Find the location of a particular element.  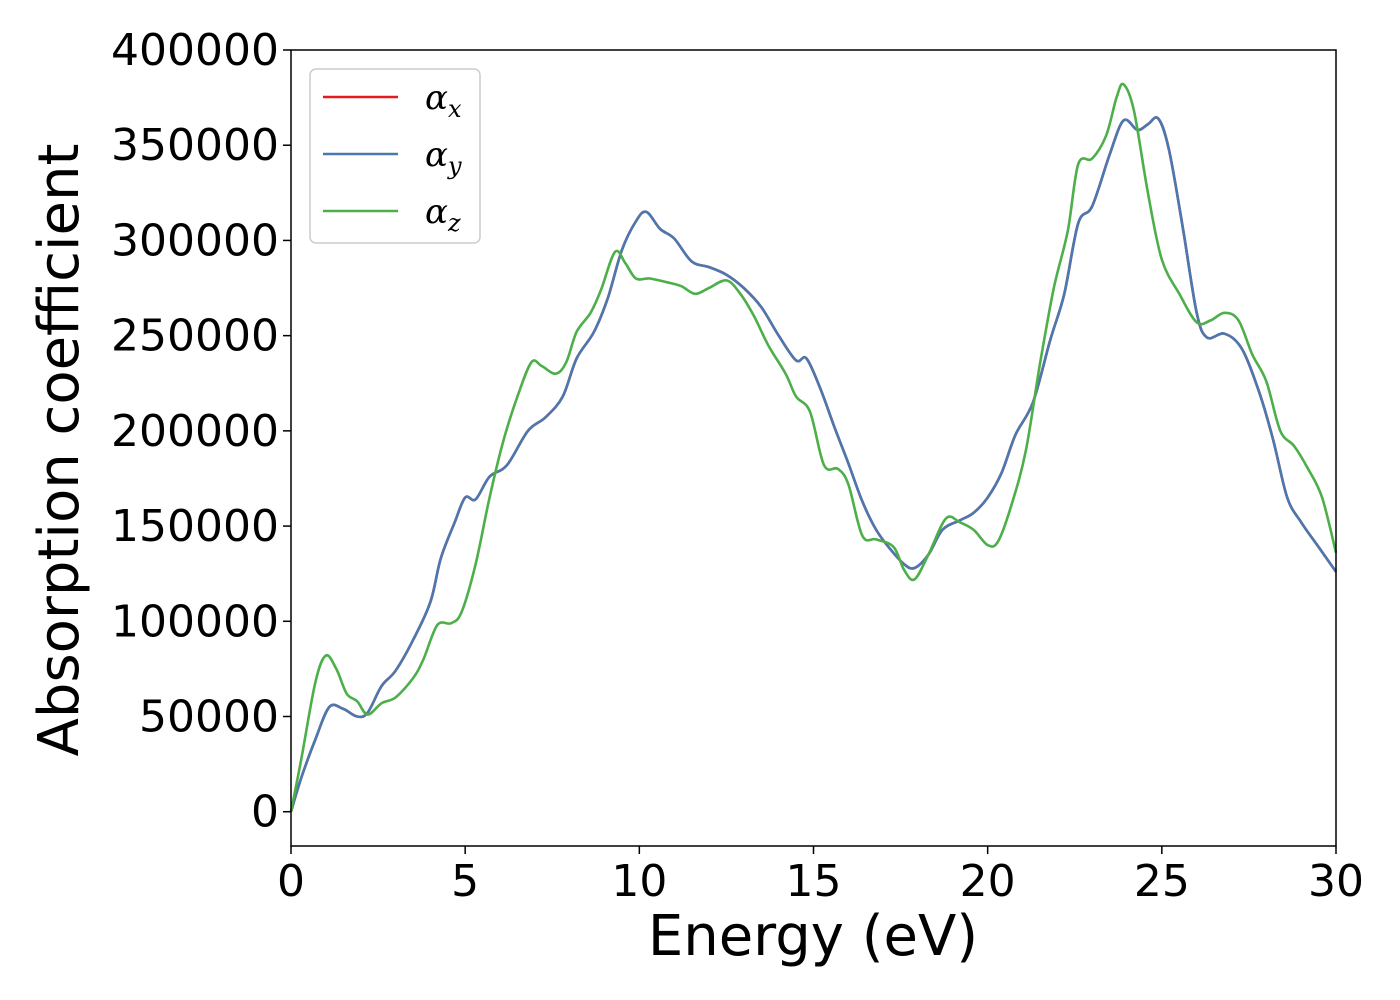

y-axis-label: Absorption coefficient is located at coordinates (59, 450).